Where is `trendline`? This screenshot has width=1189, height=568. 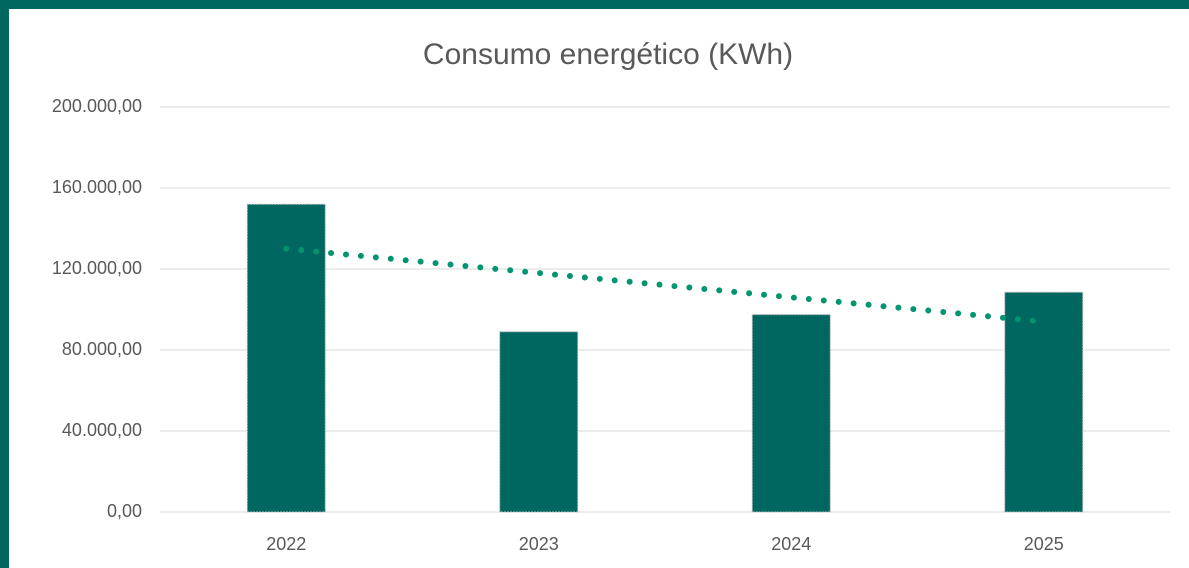 trendline is located at coordinates (665, 285).